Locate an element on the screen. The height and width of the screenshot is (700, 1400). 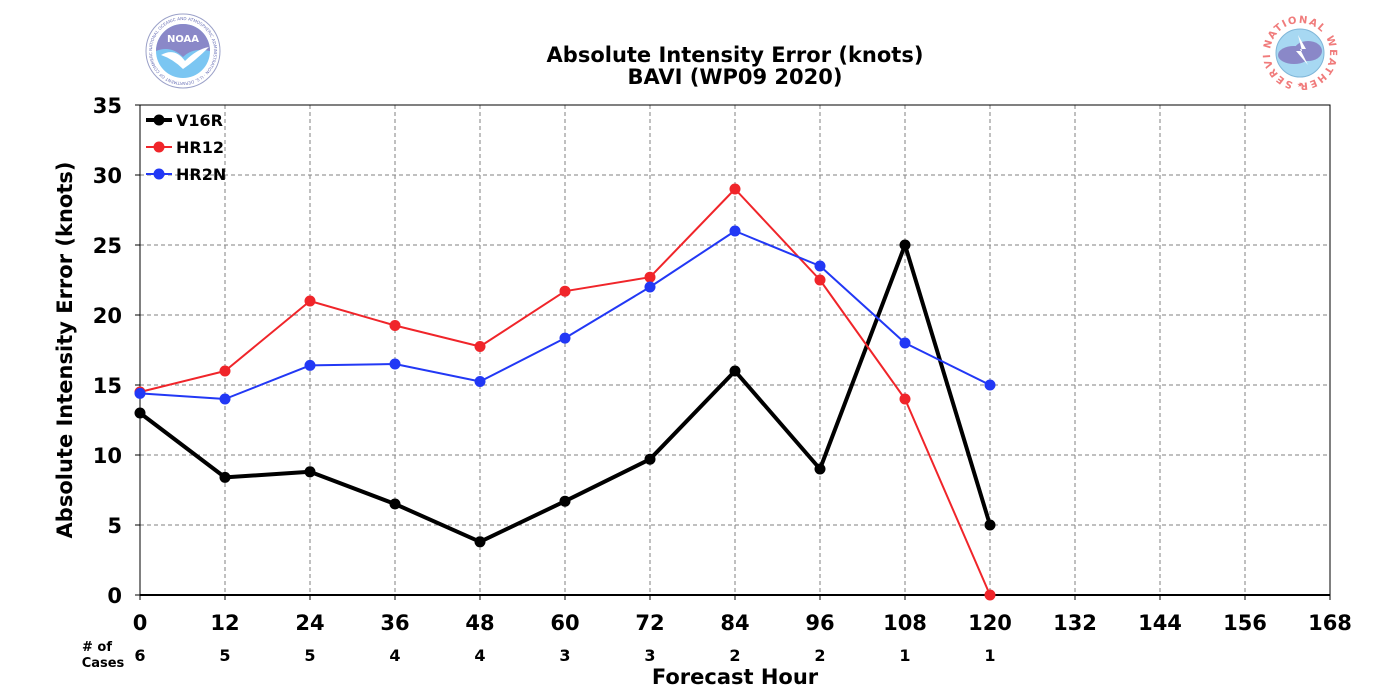
cases-label-line2: Cases is located at coordinates (103, 663).